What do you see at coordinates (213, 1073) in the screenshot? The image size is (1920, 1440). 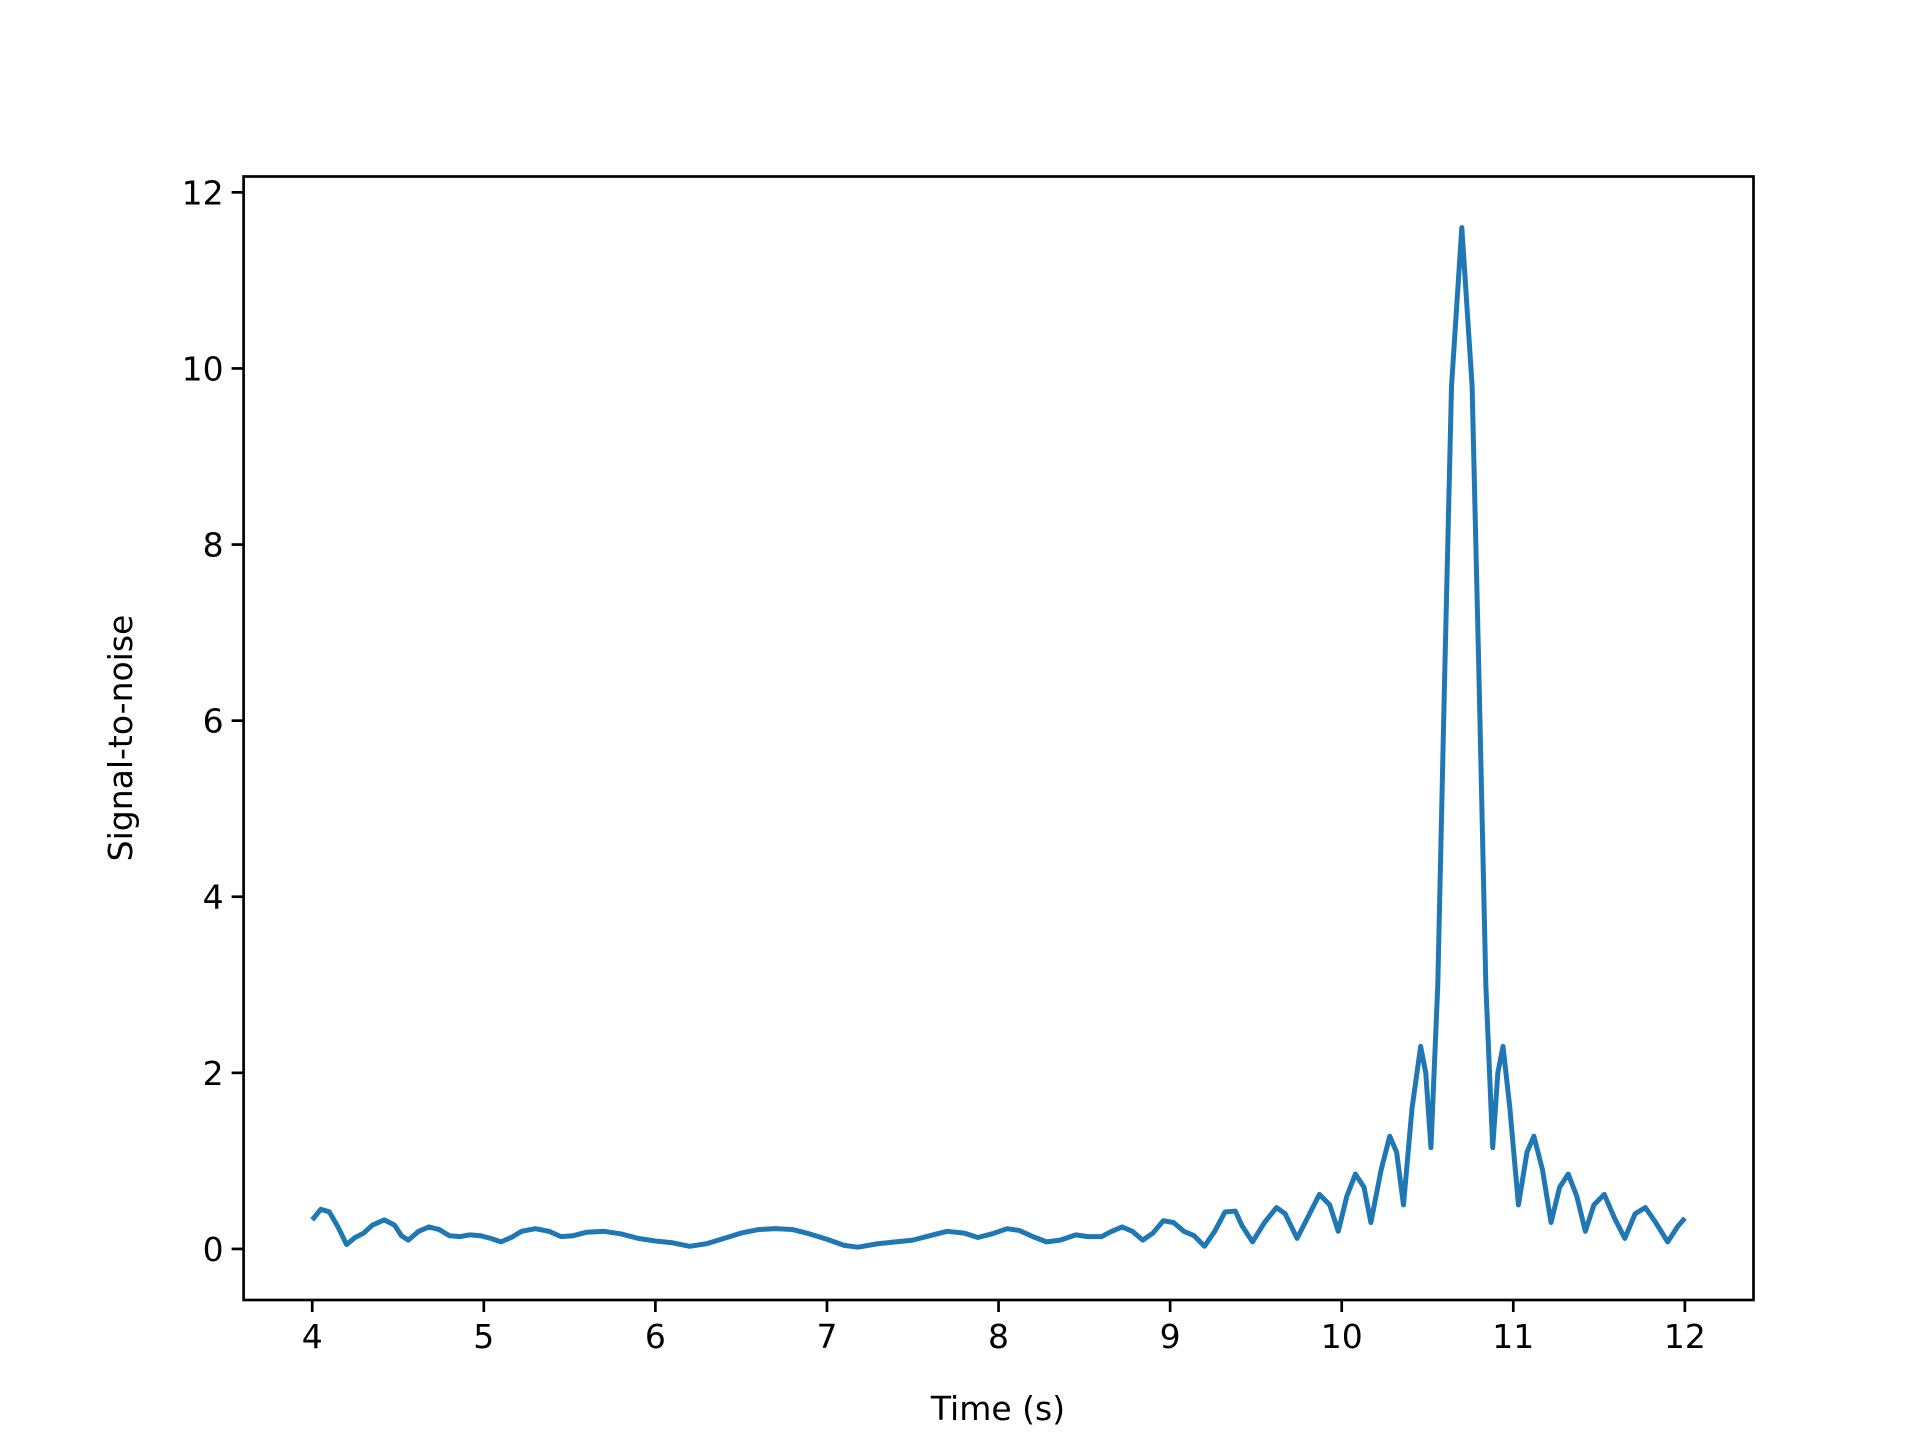 I see `y-tick-label: 2` at bounding box center [213, 1073].